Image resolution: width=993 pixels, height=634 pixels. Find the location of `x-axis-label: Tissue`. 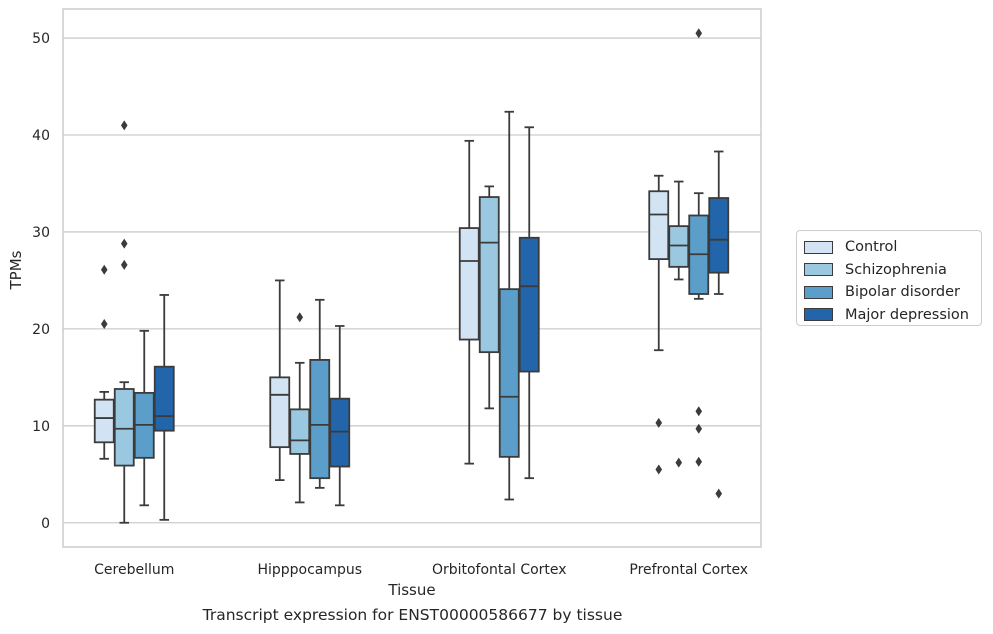

x-axis-label: Tissue is located at coordinates (411, 590).